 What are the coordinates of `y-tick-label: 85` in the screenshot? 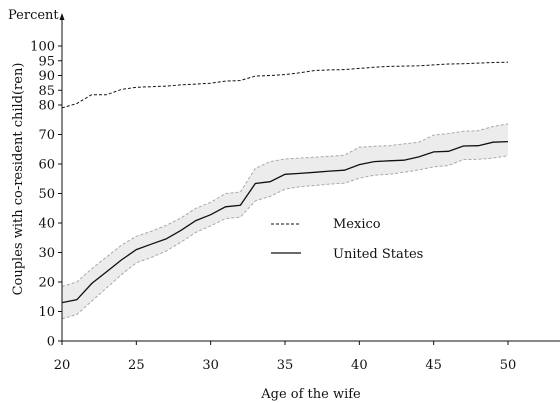 It's located at (46, 91).